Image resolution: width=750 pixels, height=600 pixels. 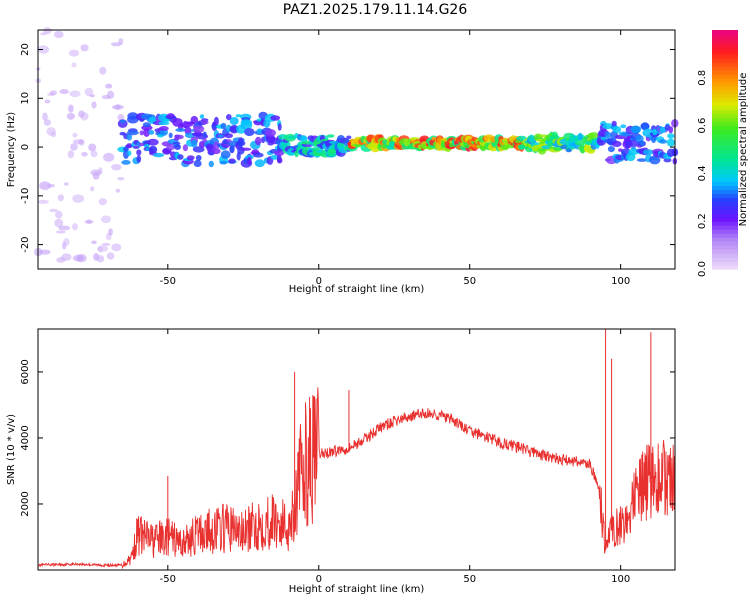 I want to click on y-tick-label: 6000, so click(x=25, y=371).